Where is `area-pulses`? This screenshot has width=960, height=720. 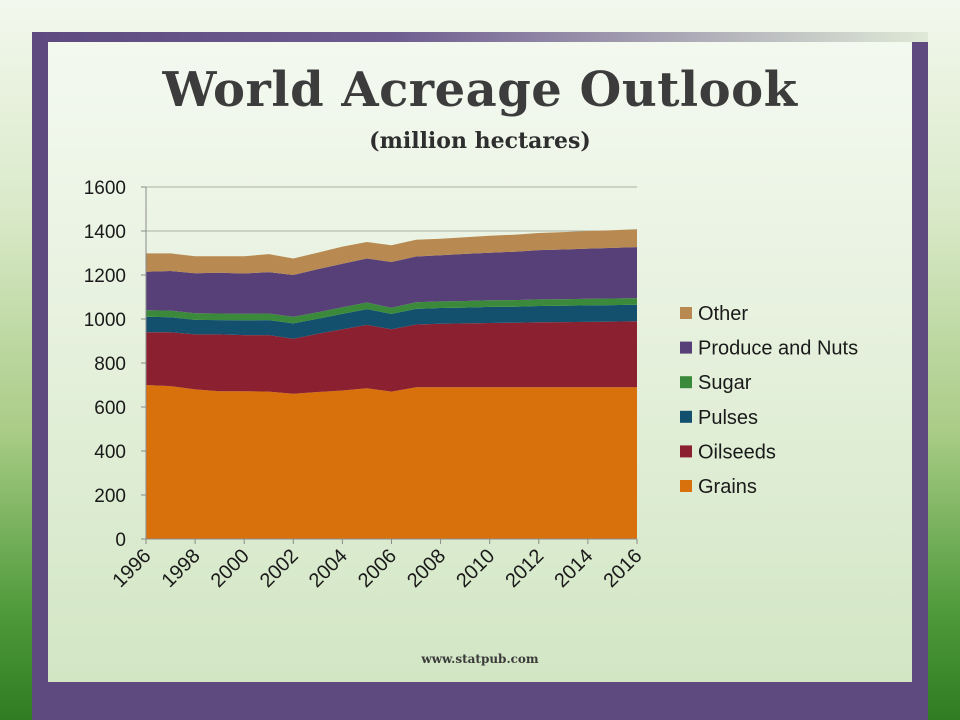
area-pulses is located at coordinates (391, 321).